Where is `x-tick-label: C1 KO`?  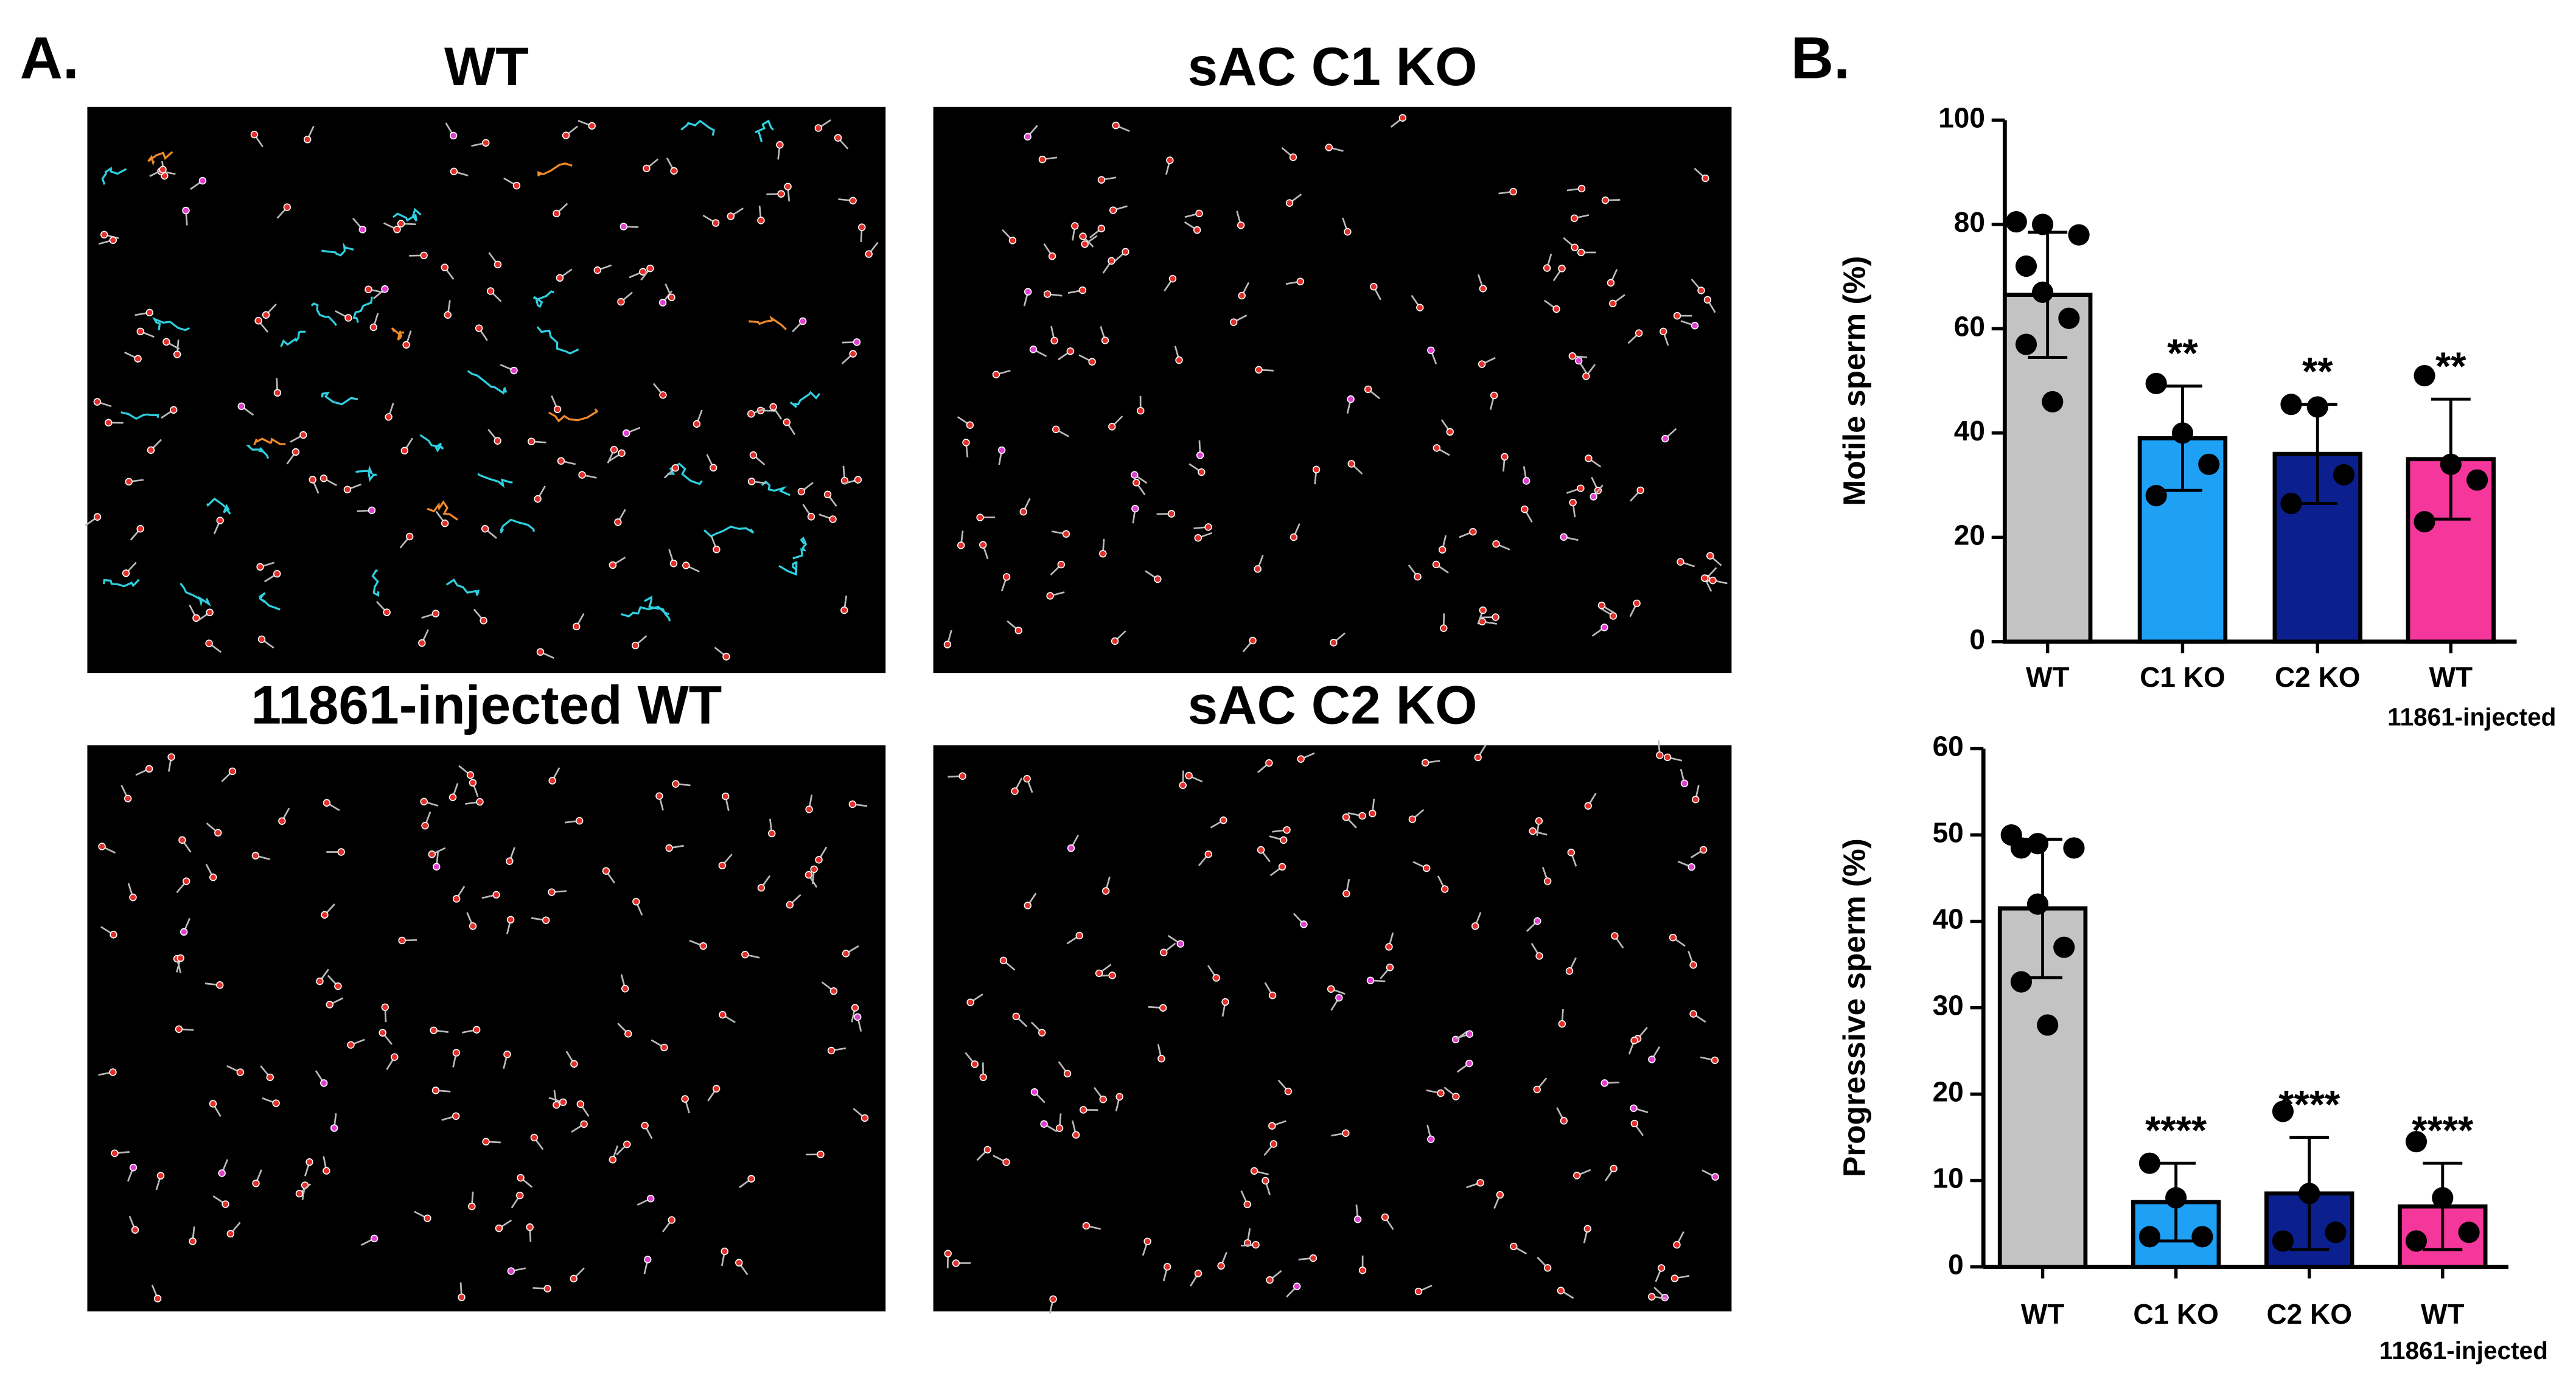
x-tick-label: C1 KO is located at coordinates (2182, 677).